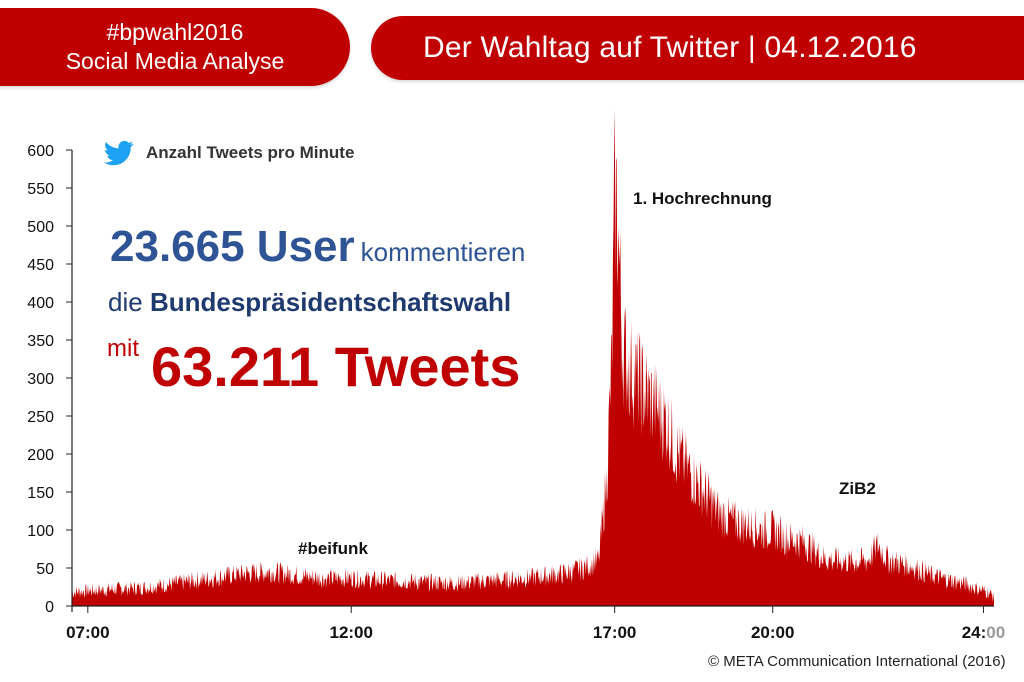  Describe the element at coordinates (336, 366) in the screenshot. I see `tweet-count: 63.211 Tweets` at that location.